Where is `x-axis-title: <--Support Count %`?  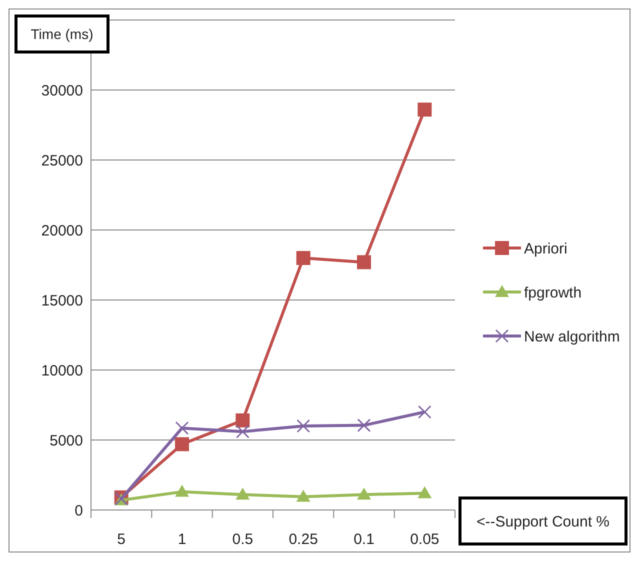
x-axis-title: <--Support Count % is located at coordinates (543, 521).